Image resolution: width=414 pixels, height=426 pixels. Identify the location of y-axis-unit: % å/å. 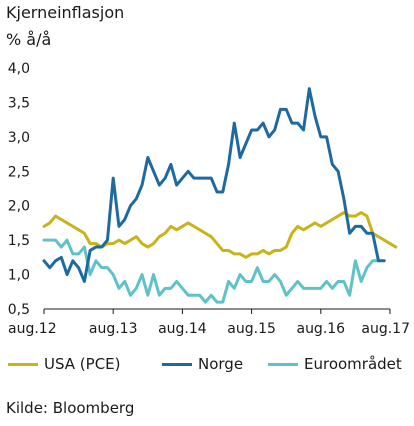
(29, 39).